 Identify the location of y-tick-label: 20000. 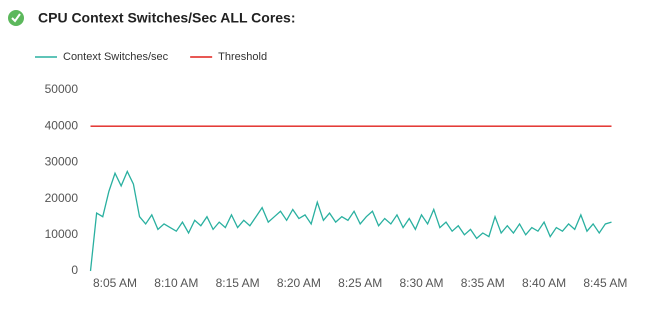
(62, 198).